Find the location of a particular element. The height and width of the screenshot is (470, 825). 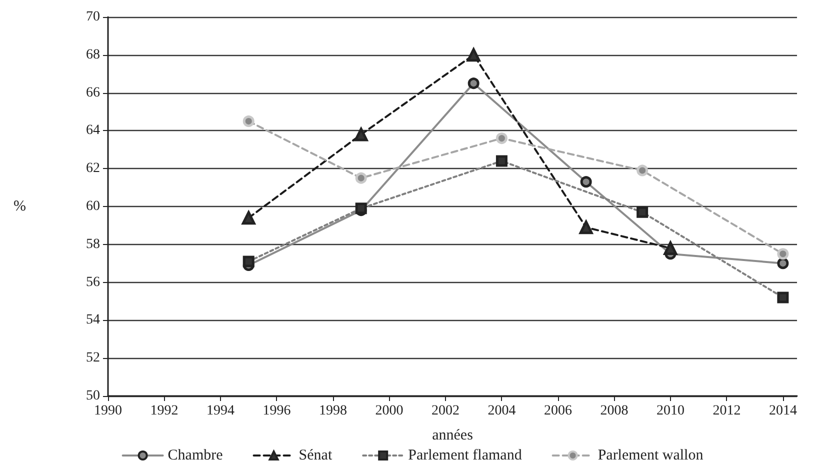

legend-label: Chambre is located at coordinates (196, 456).